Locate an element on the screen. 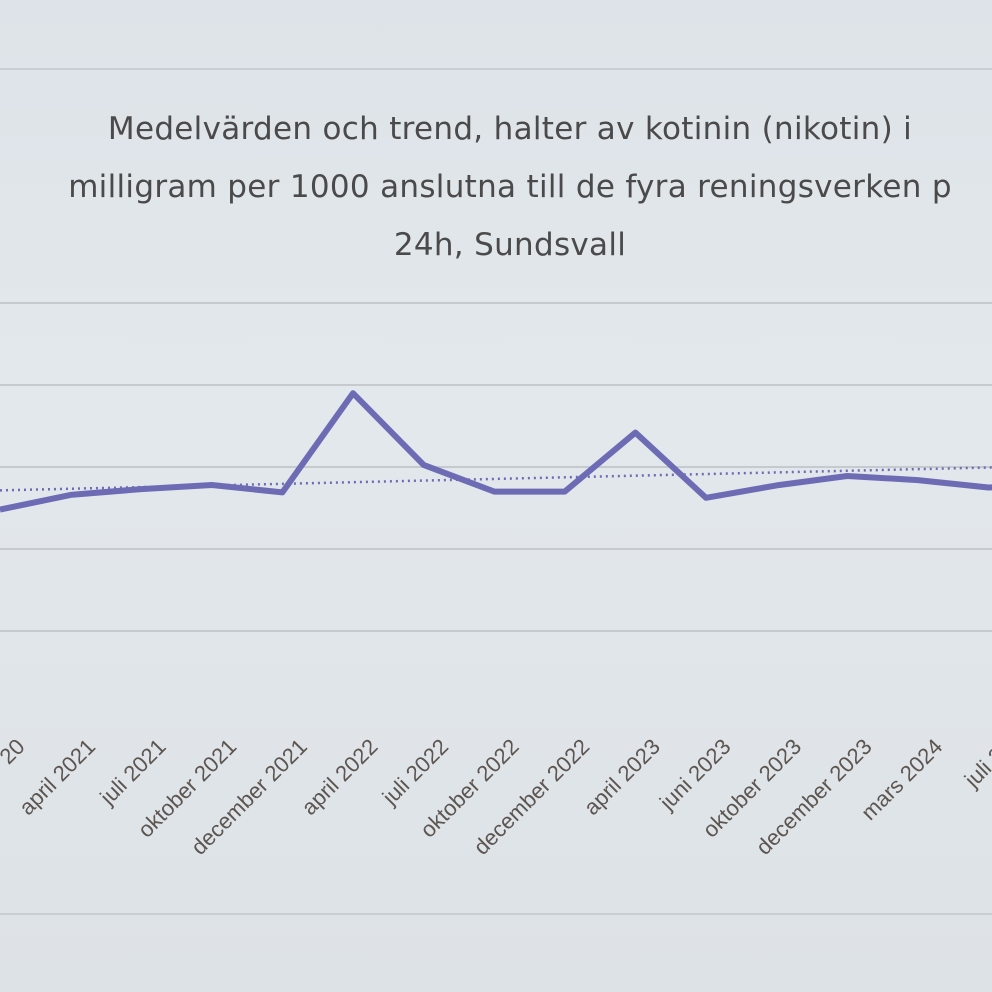 The width and height of the screenshot is (992, 992). top-frame-line is located at coordinates (496, 69).